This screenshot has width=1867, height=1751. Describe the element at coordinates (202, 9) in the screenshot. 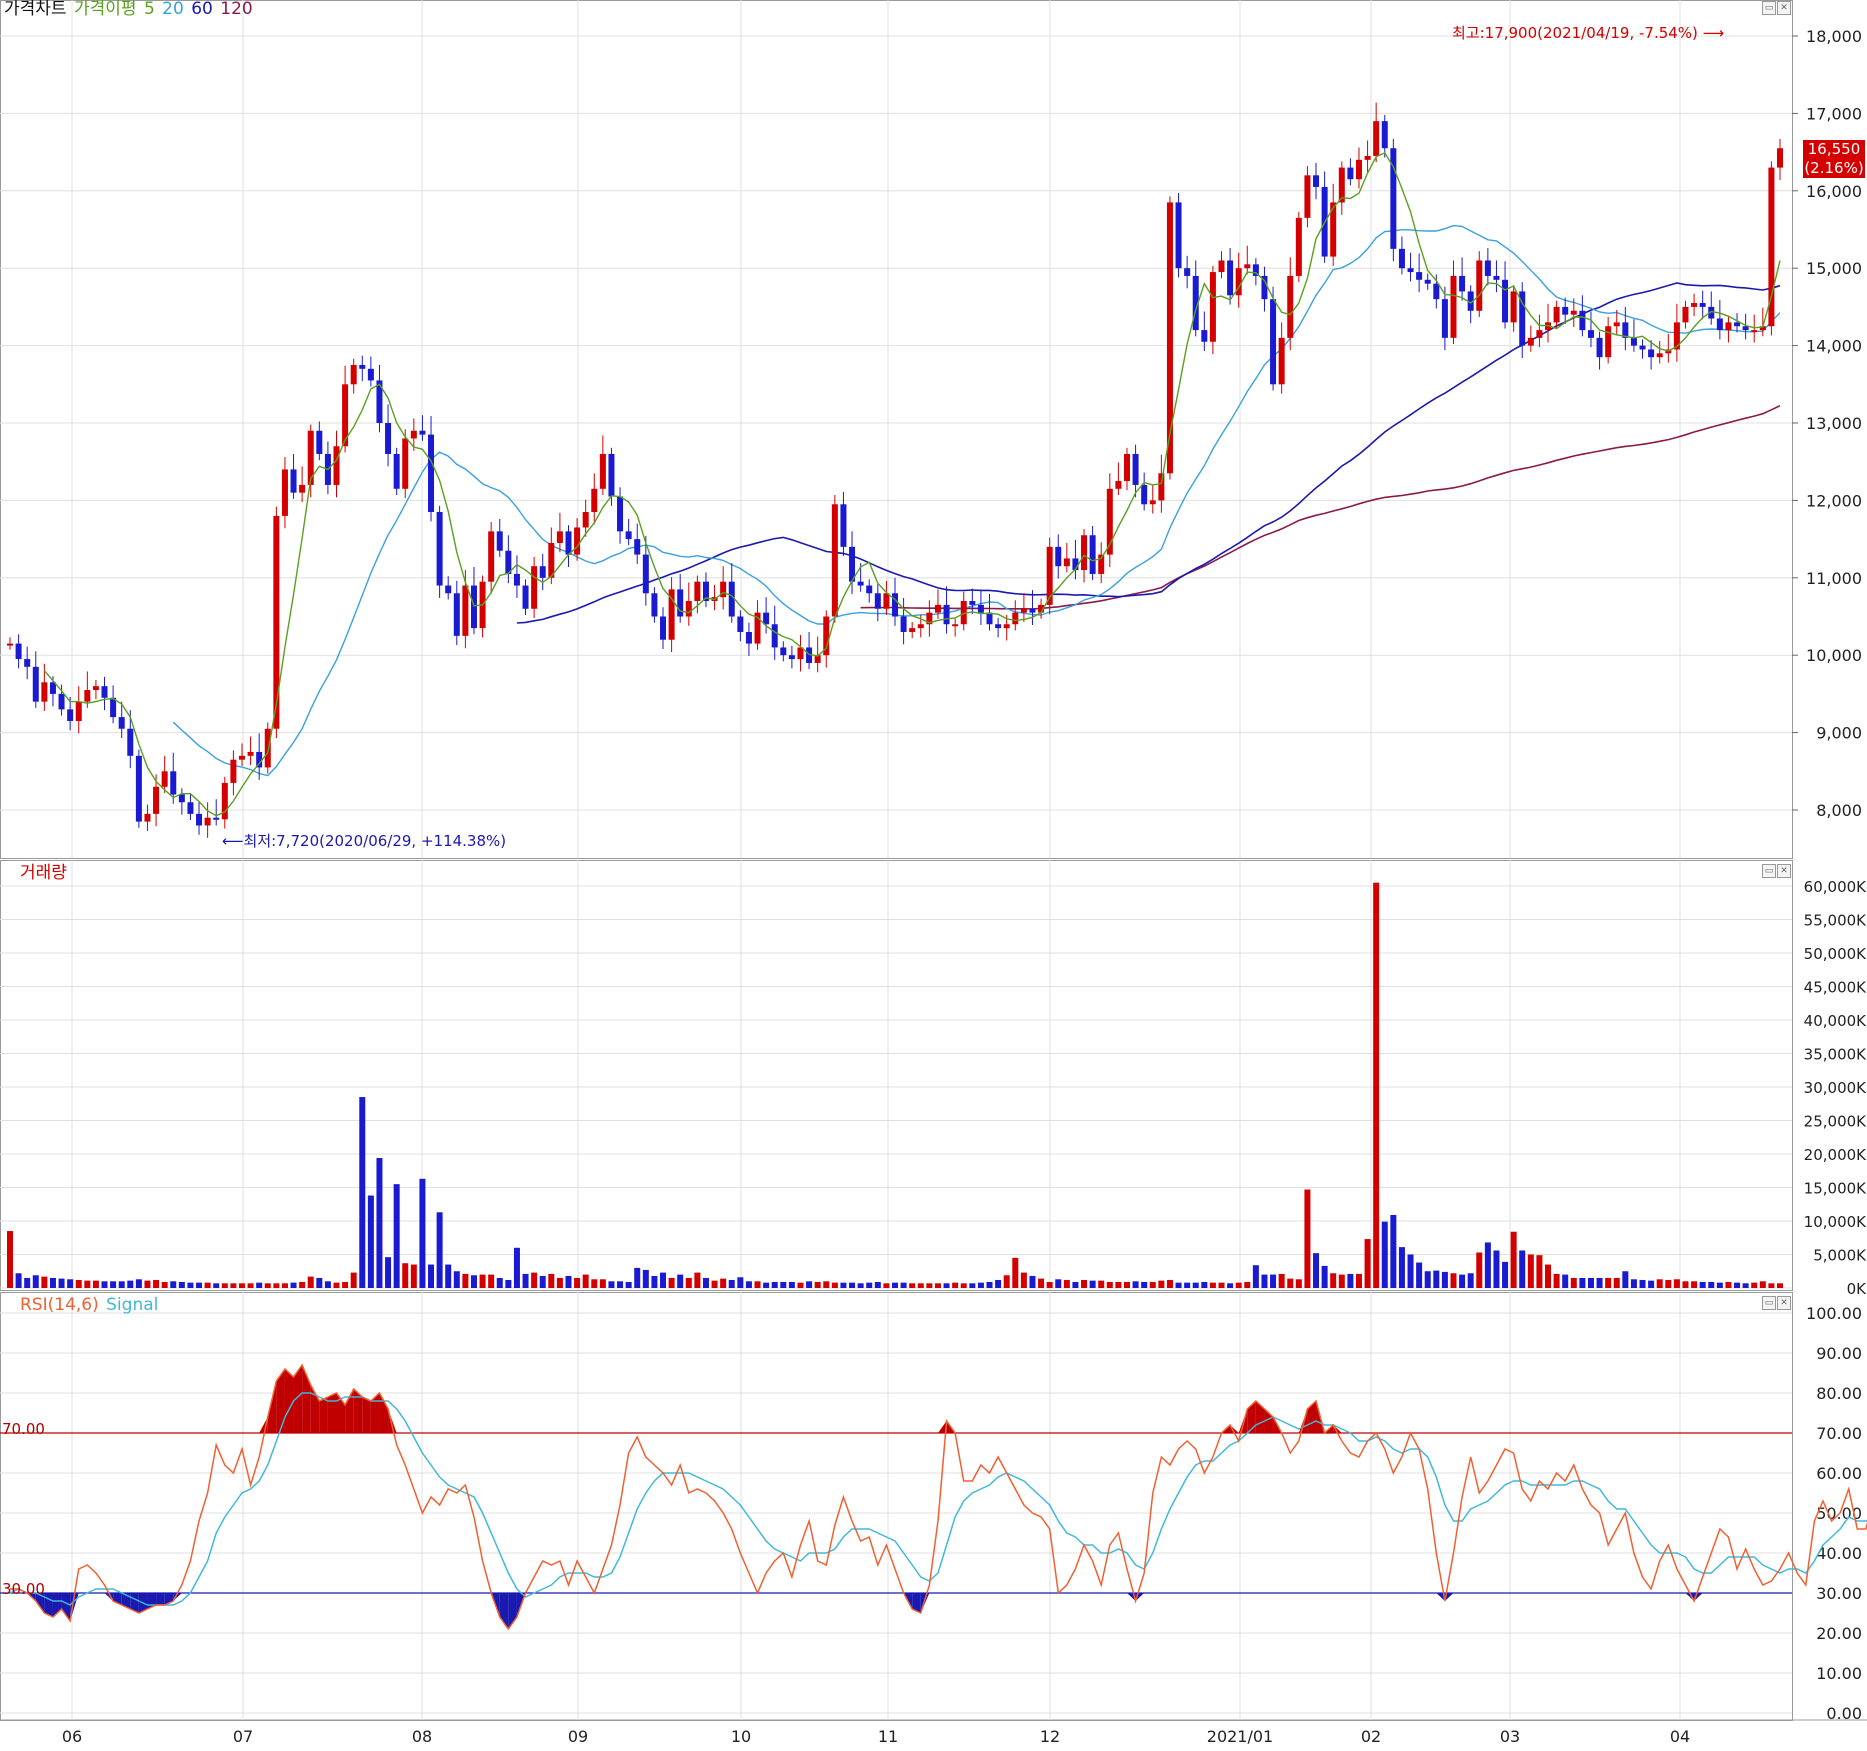

I see `ma60-legend: 60` at that location.